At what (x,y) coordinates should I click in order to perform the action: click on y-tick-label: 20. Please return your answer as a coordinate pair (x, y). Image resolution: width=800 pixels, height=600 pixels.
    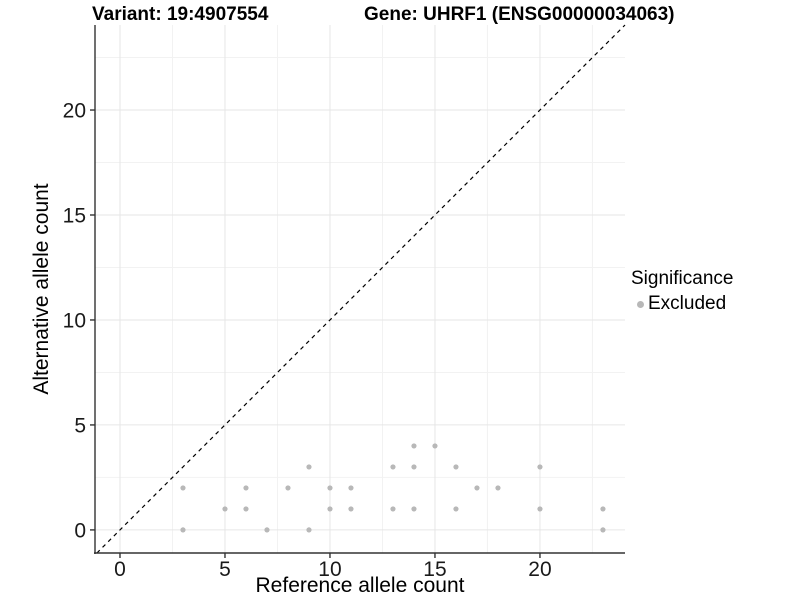
    Looking at the image, I should click on (74, 111).